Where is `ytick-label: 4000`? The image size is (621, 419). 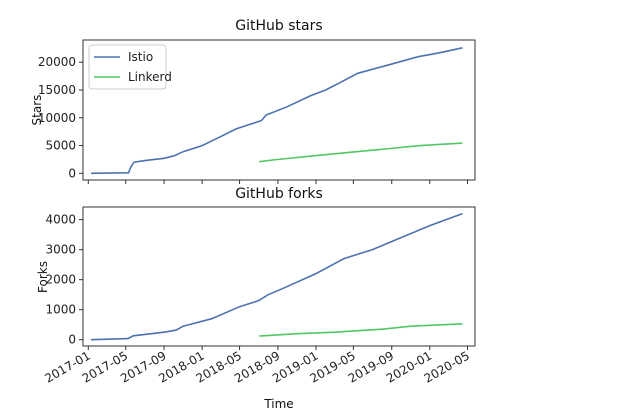
ytick-label: 4000 is located at coordinates (60, 220).